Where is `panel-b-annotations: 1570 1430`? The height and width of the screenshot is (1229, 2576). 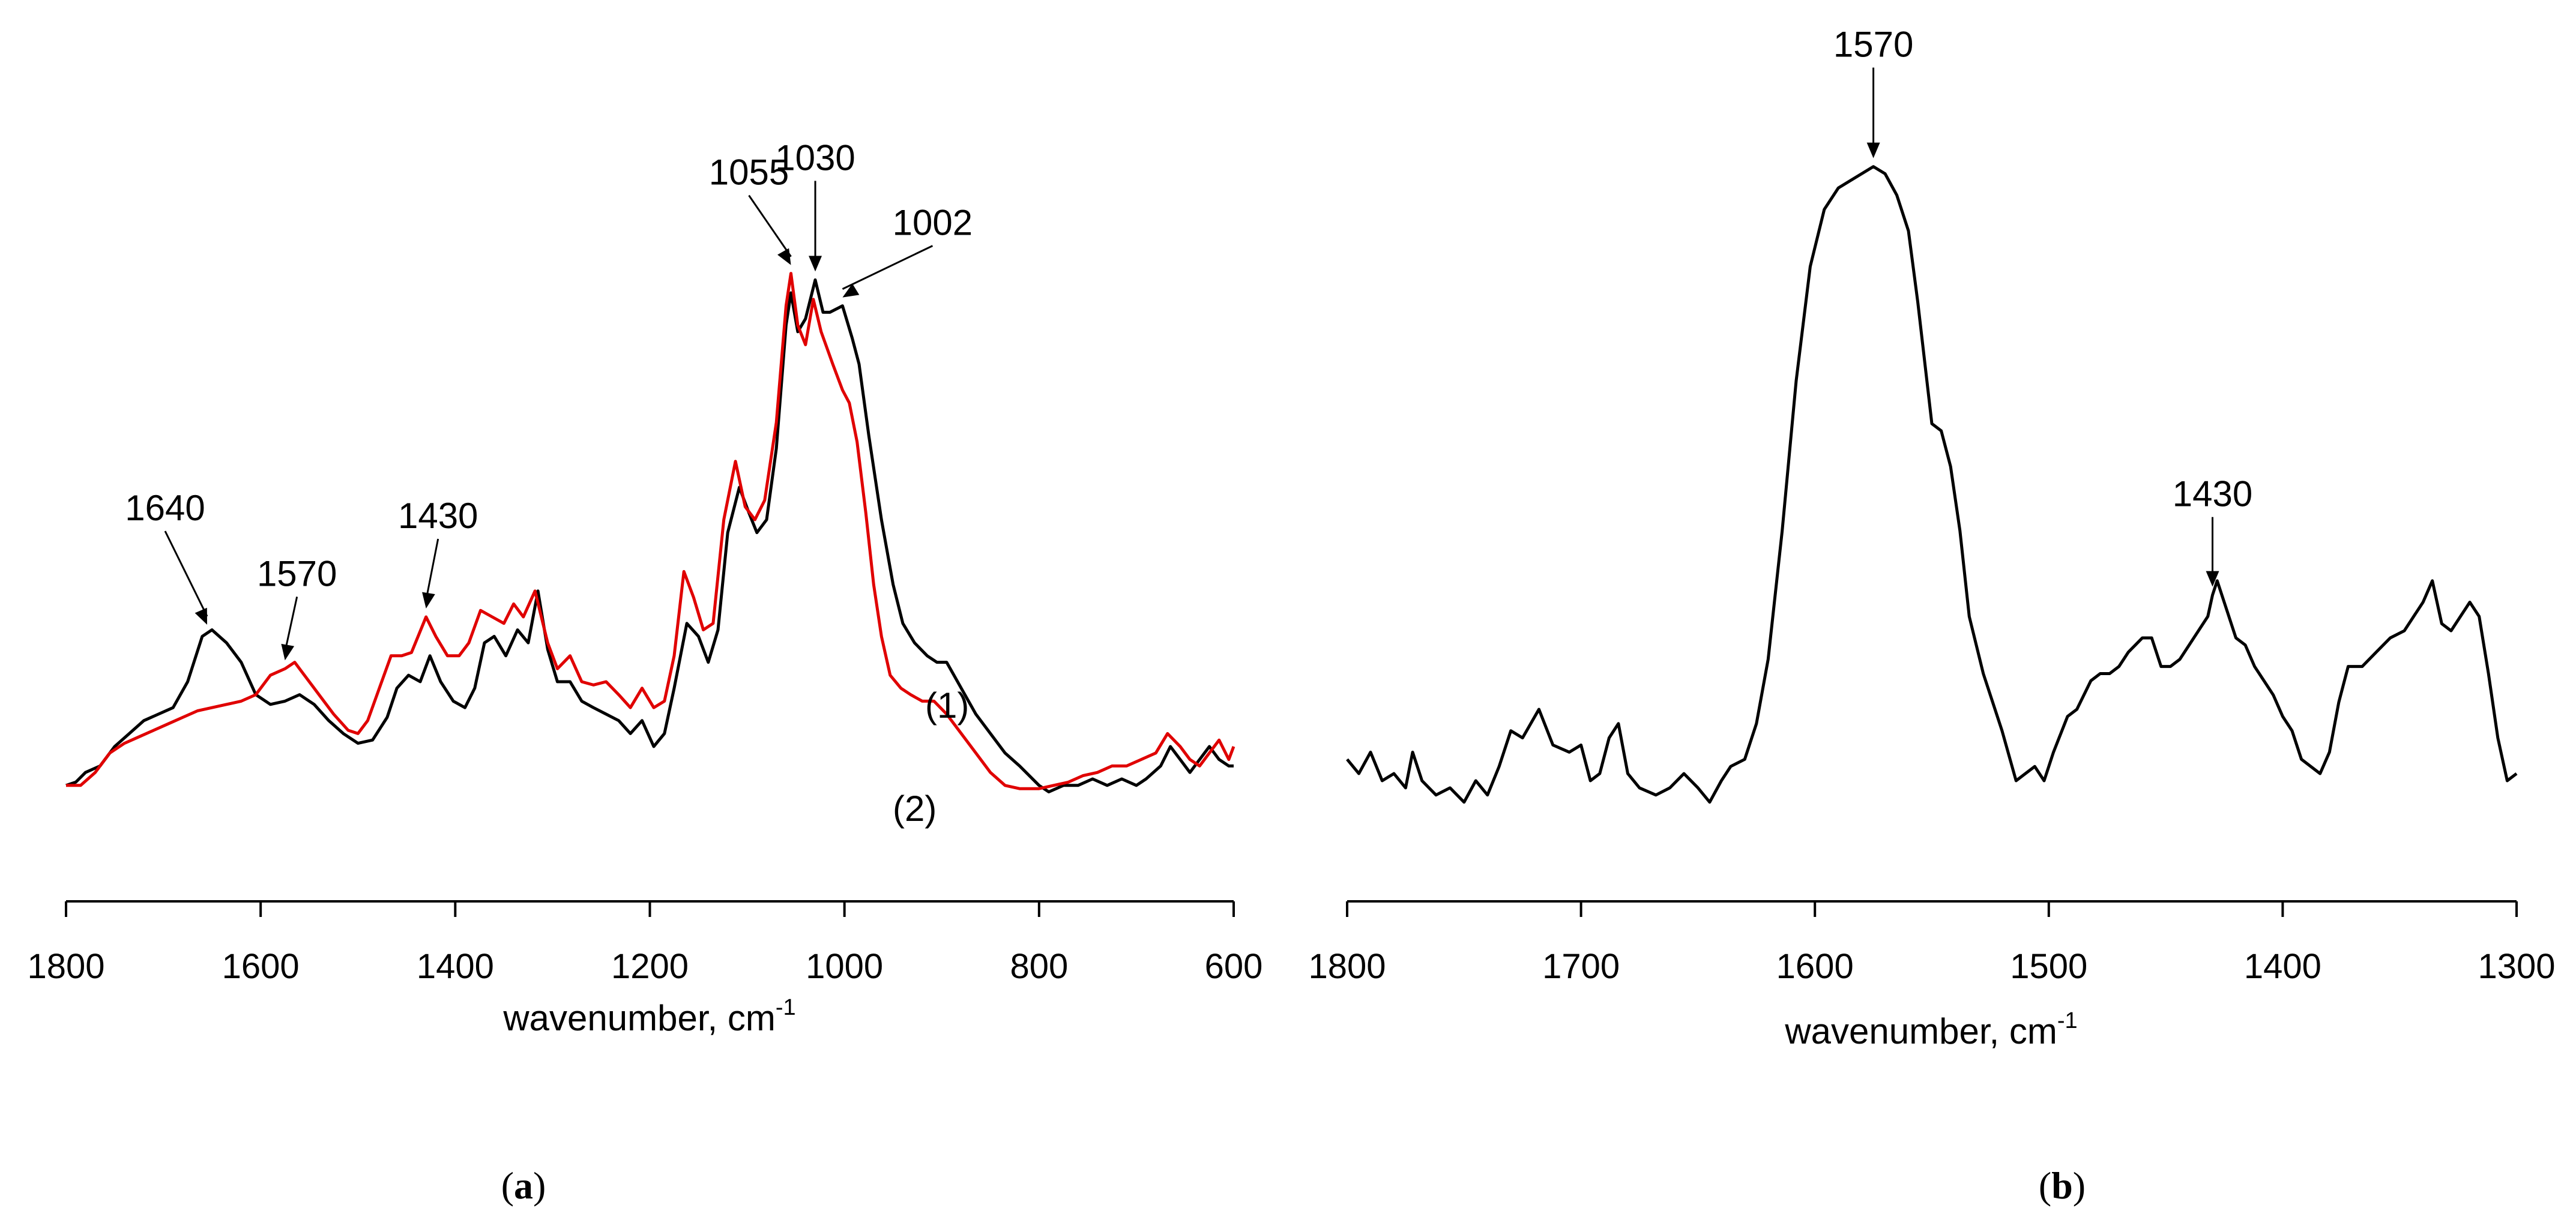
panel-b-annotations: 1570 1430 is located at coordinates (2042, 306).